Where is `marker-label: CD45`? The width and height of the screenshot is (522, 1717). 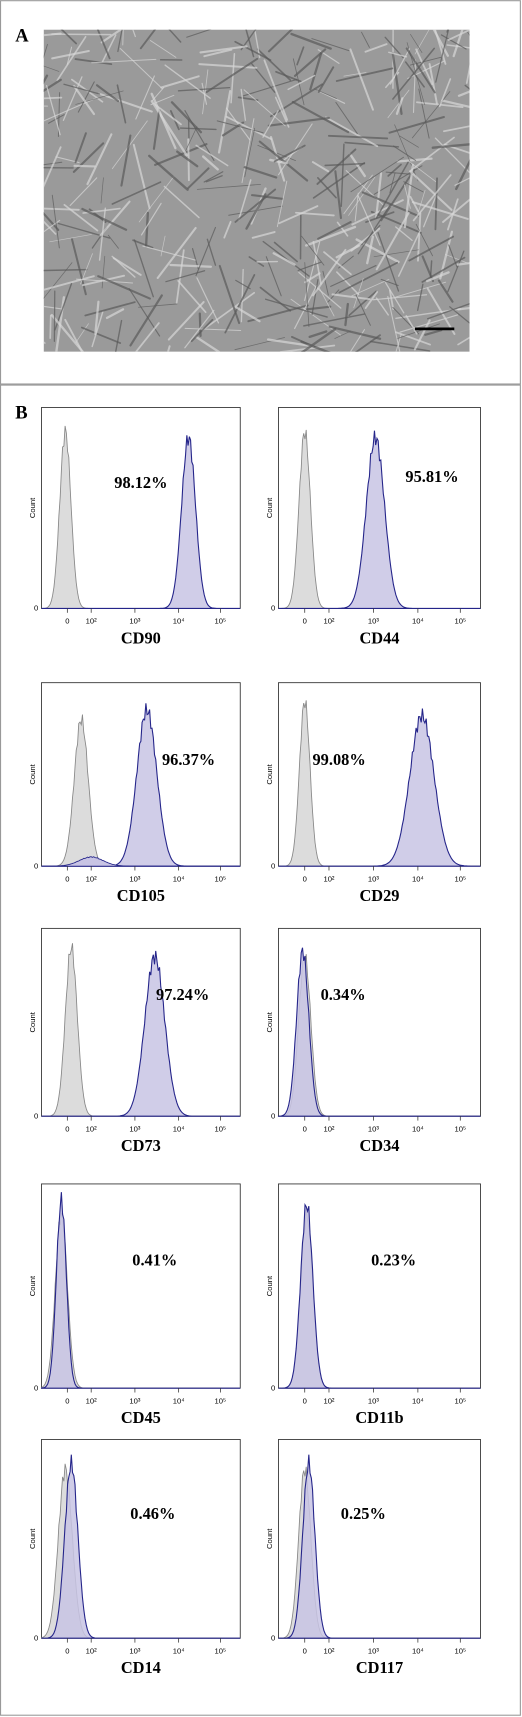
marker-label: CD45 is located at coordinates (141, 1417).